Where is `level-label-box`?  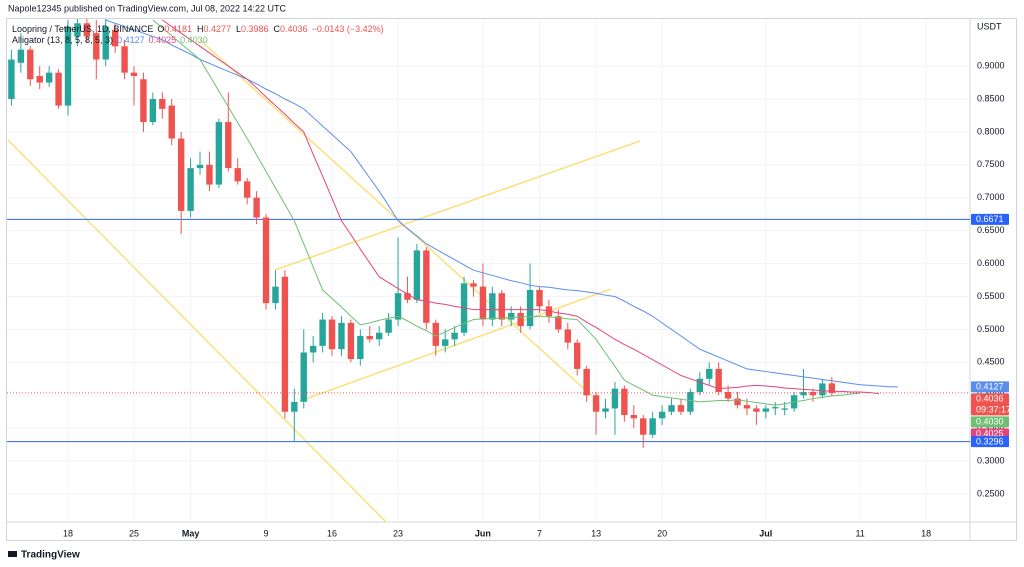
level-label-box is located at coordinates (990, 219).